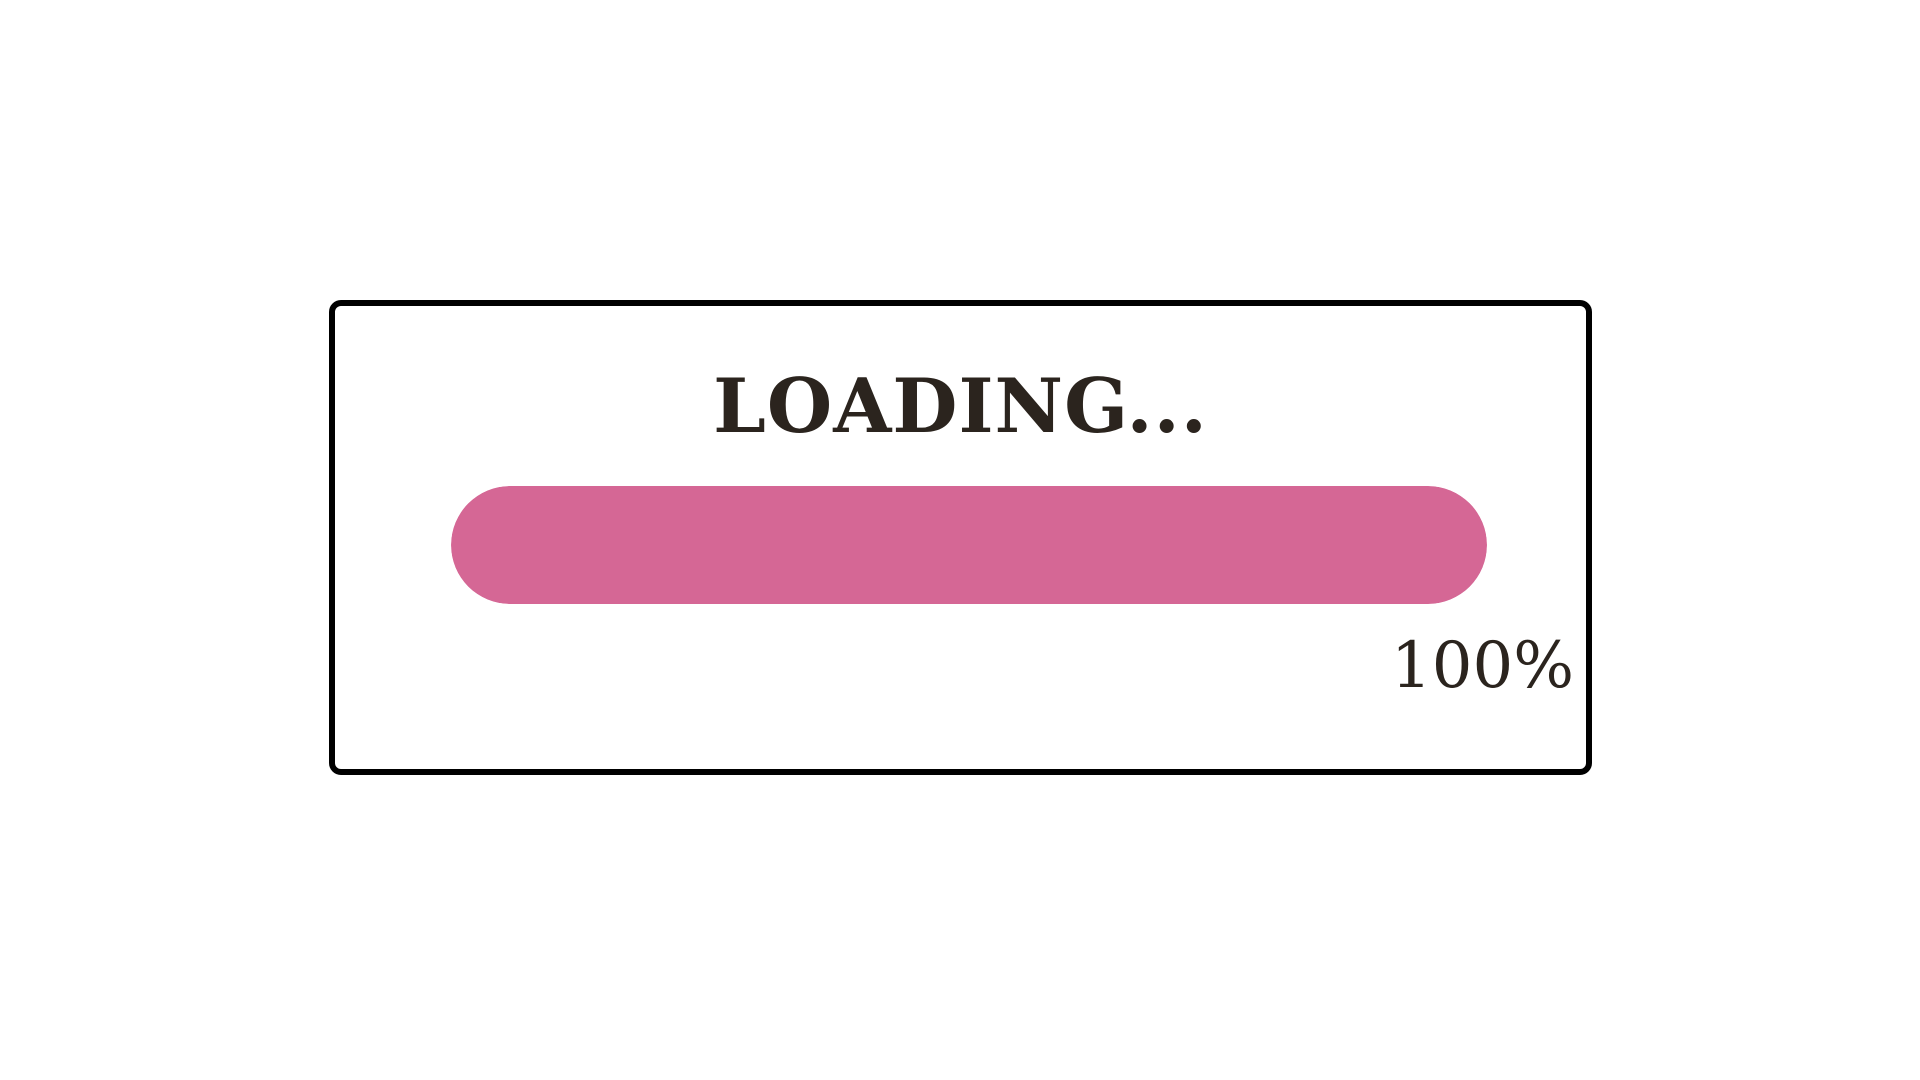 This screenshot has width=1920, height=1080. What do you see at coordinates (1482, 666) in the screenshot?
I see `progress-percent-label: 100%` at bounding box center [1482, 666].